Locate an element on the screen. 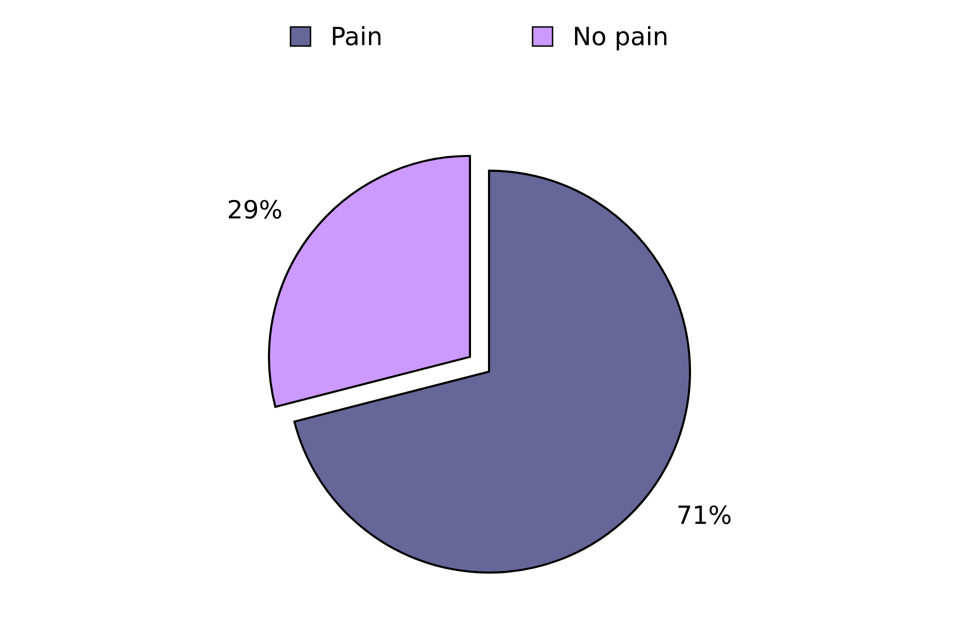 The height and width of the screenshot is (628, 959). data-label: 29% is located at coordinates (255, 209).